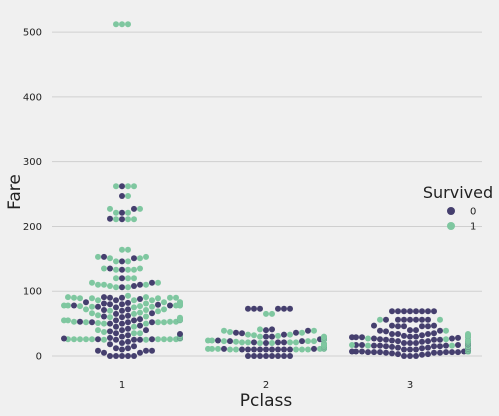  I want to click on y-axis-title: Fare, so click(15, 192).